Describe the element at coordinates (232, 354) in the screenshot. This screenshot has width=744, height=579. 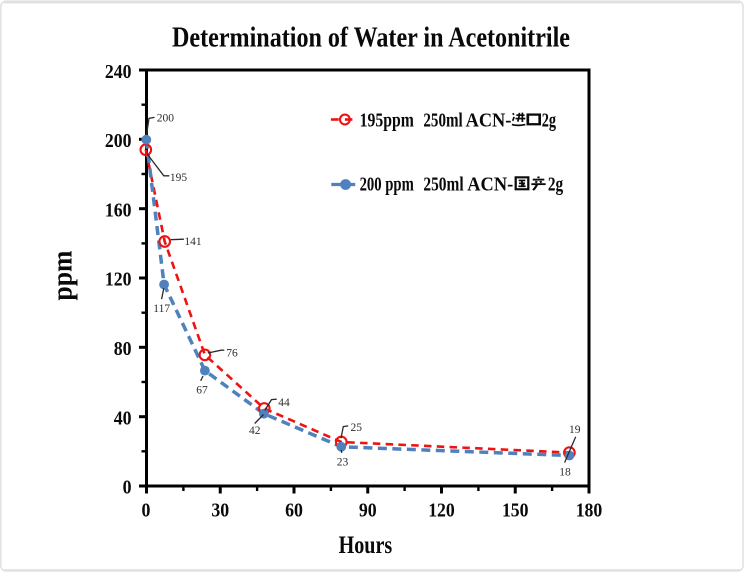
I see `svg-text: 76` at that location.